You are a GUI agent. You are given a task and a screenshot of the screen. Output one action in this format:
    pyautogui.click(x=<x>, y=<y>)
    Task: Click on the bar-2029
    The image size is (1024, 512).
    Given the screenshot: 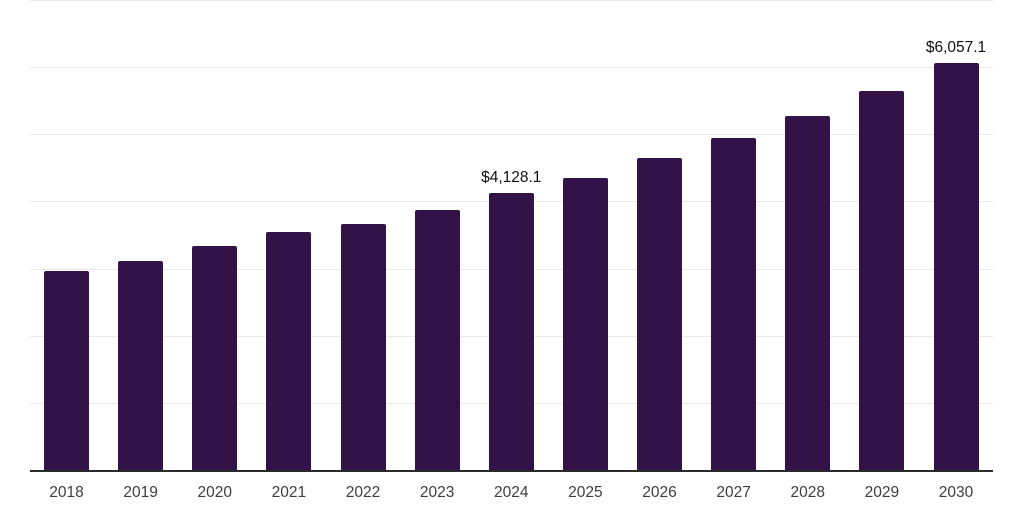 What is the action you would take?
    pyautogui.click(x=882, y=280)
    